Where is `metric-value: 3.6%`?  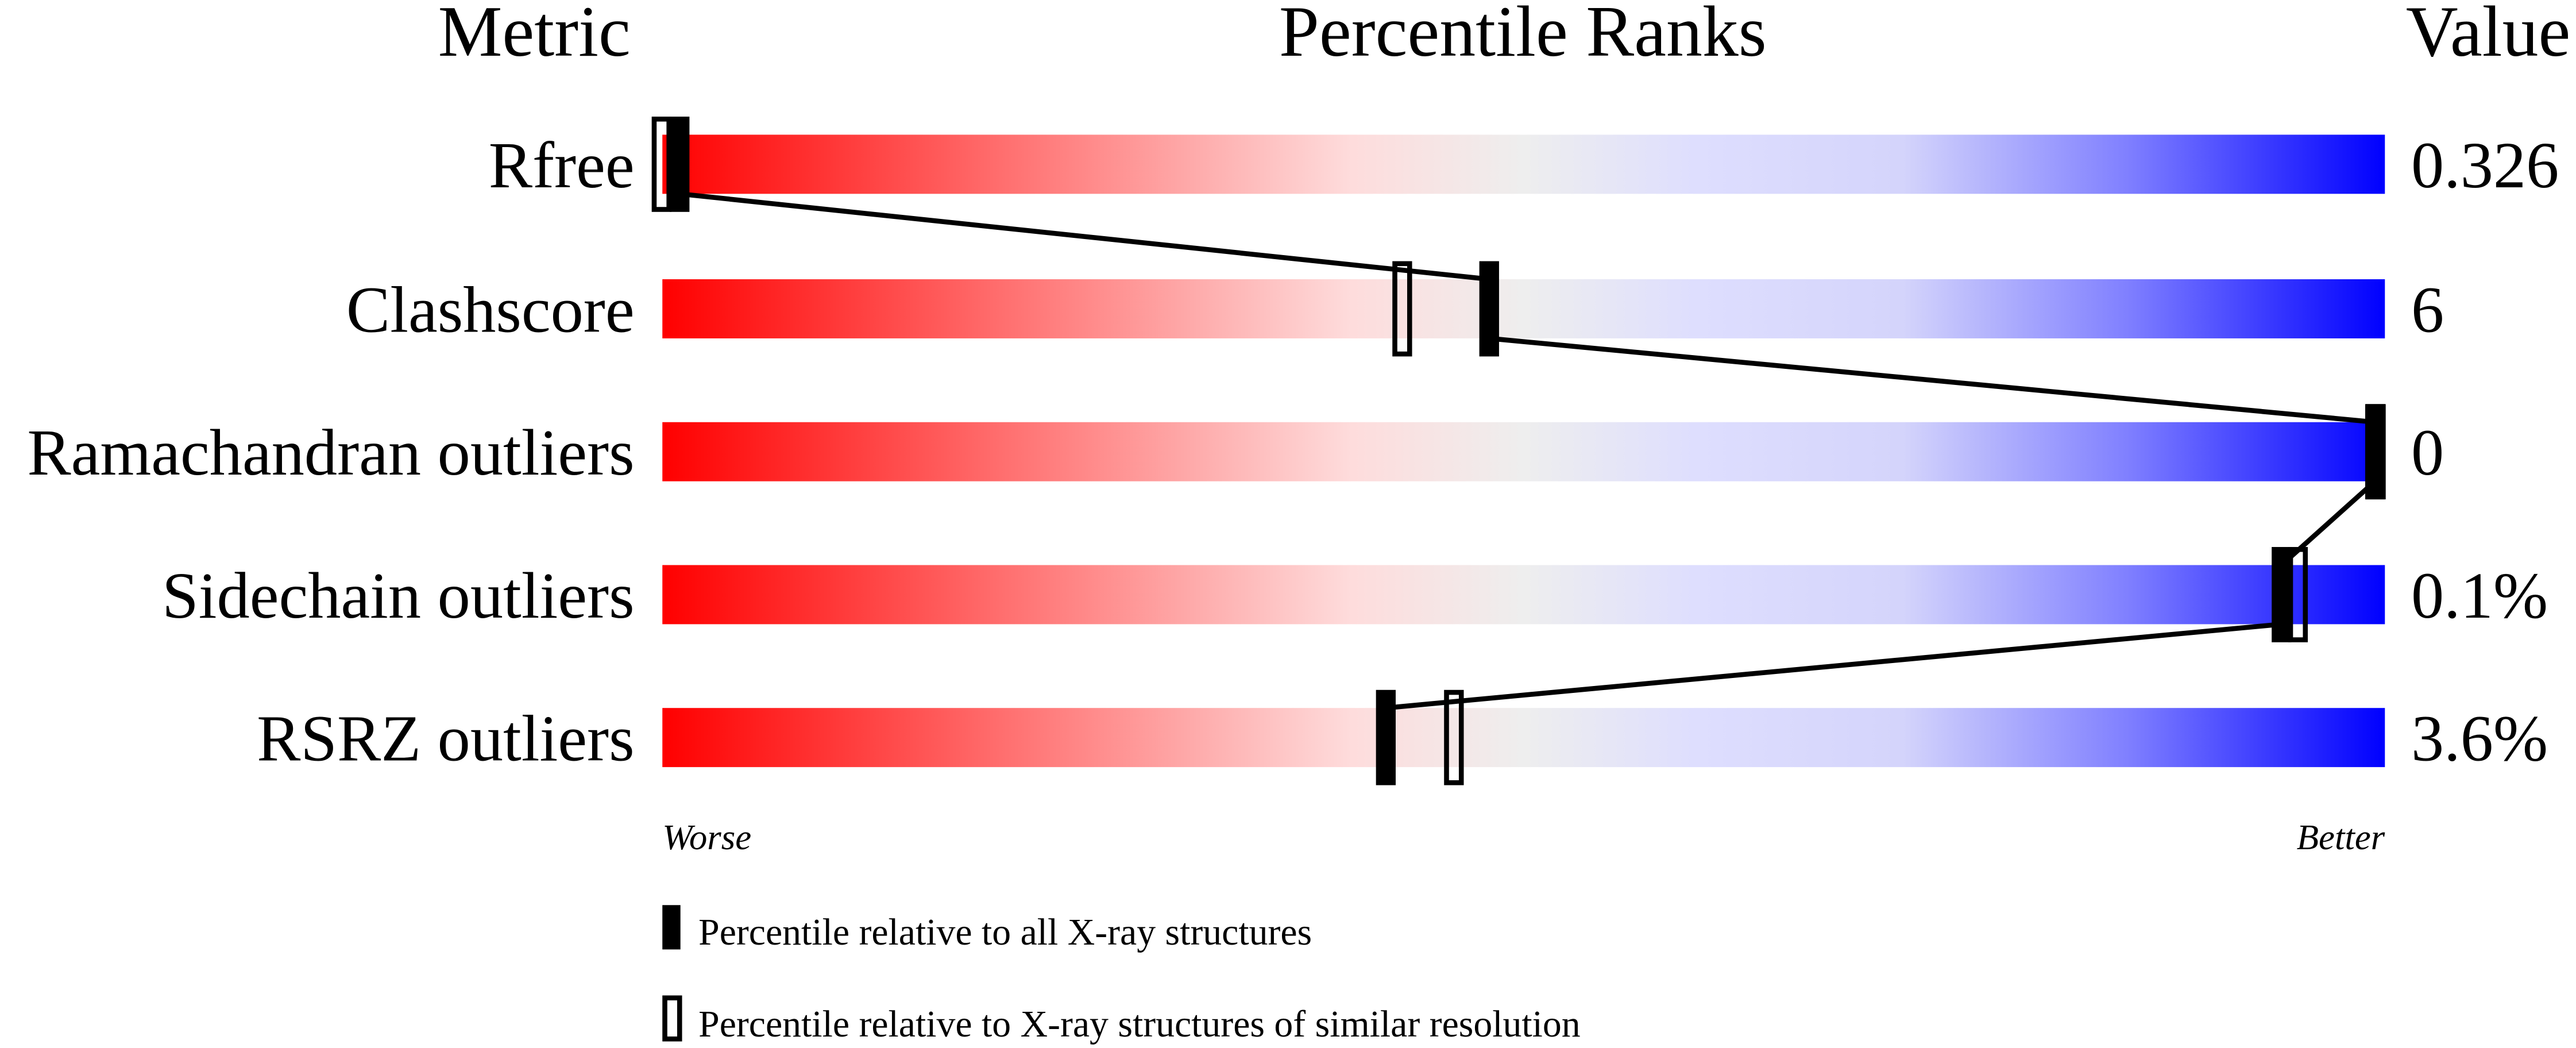
metric-value: 3.6% is located at coordinates (2479, 738).